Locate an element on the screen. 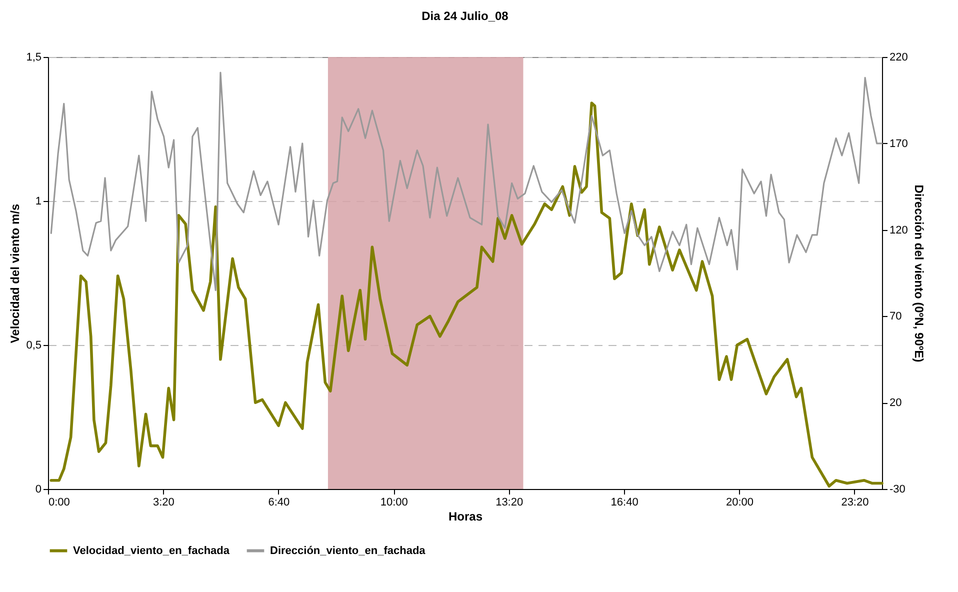 This screenshot has width=958, height=592. y2-tick-label: -30 is located at coordinates (898, 490).